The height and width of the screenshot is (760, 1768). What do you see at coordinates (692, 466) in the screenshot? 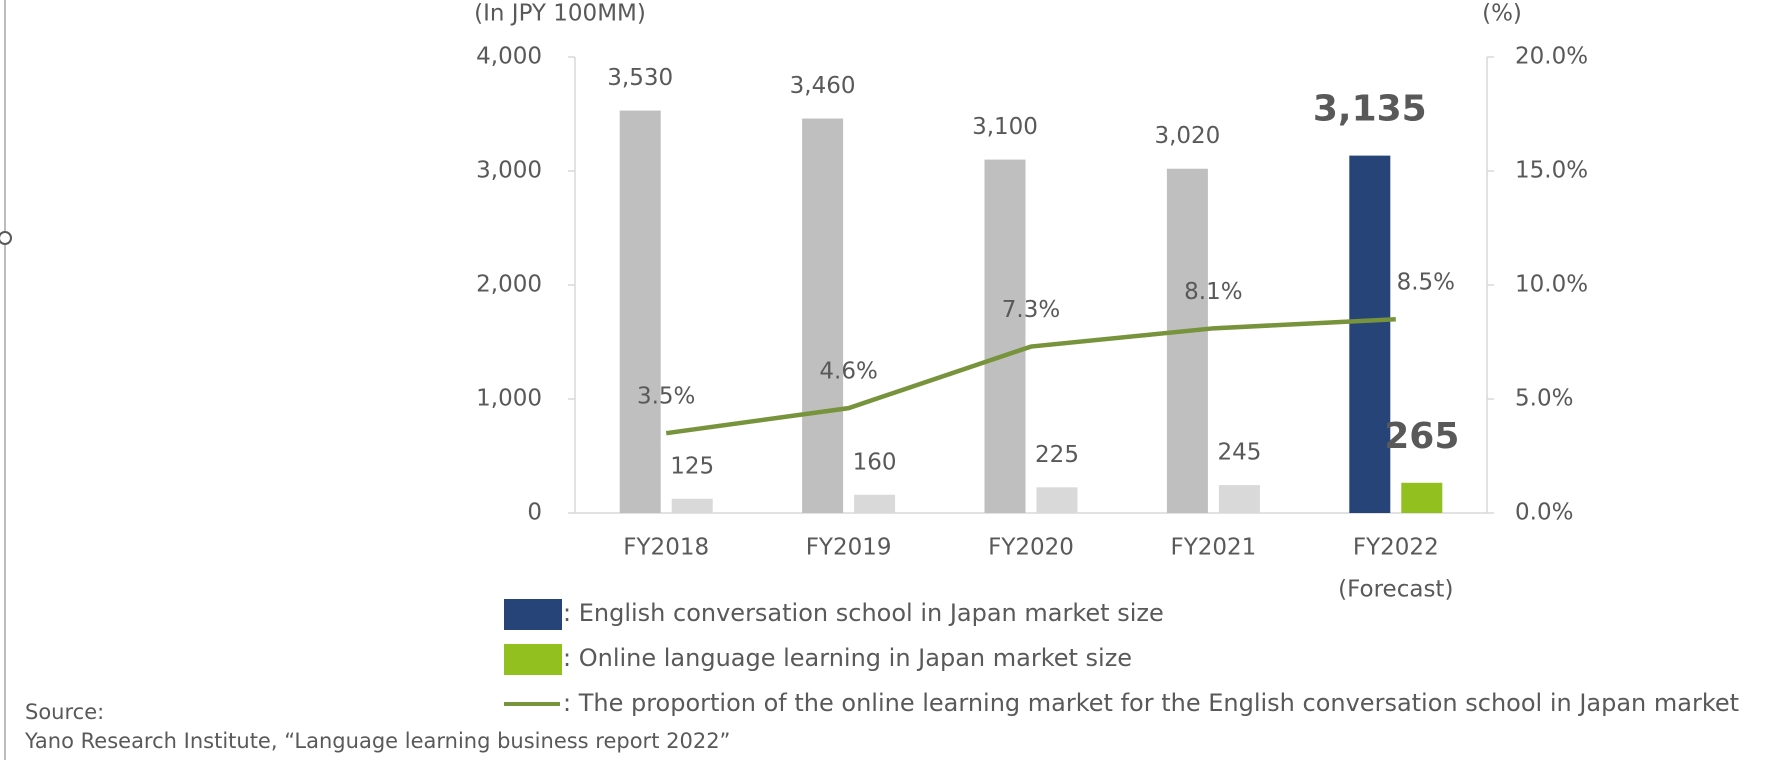
I see `data-label: 125` at bounding box center [692, 466].